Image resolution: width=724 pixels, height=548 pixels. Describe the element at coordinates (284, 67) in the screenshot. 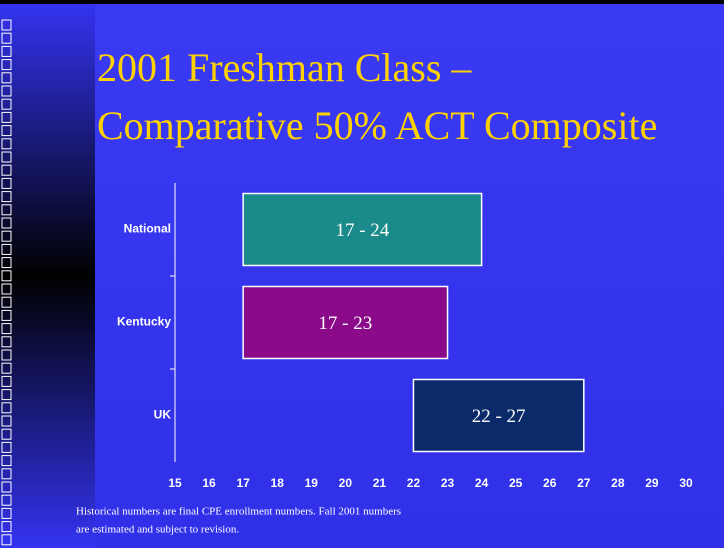

I see `title-line: 2001 Freshman Class –` at that location.